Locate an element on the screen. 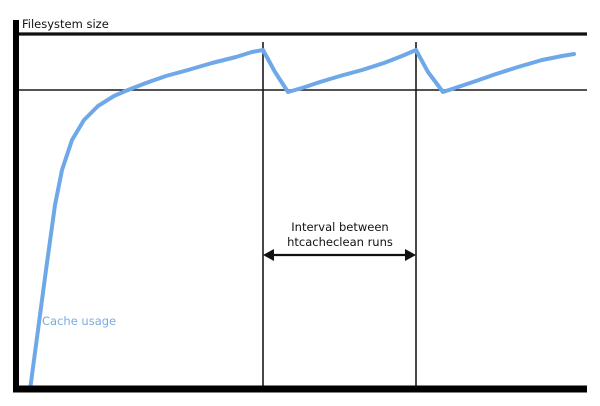 Image resolution: width=600 pixels, height=406 pixels. filesystem-size-label: Filesystem size is located at coordinates (65, 24).